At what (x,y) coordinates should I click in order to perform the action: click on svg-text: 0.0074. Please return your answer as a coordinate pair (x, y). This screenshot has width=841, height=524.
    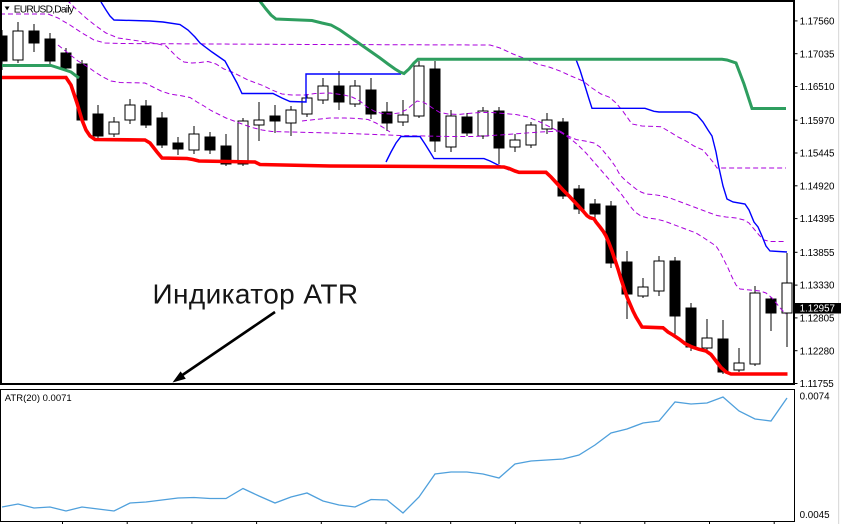
    Looking at the image, I should click on (815, 397).